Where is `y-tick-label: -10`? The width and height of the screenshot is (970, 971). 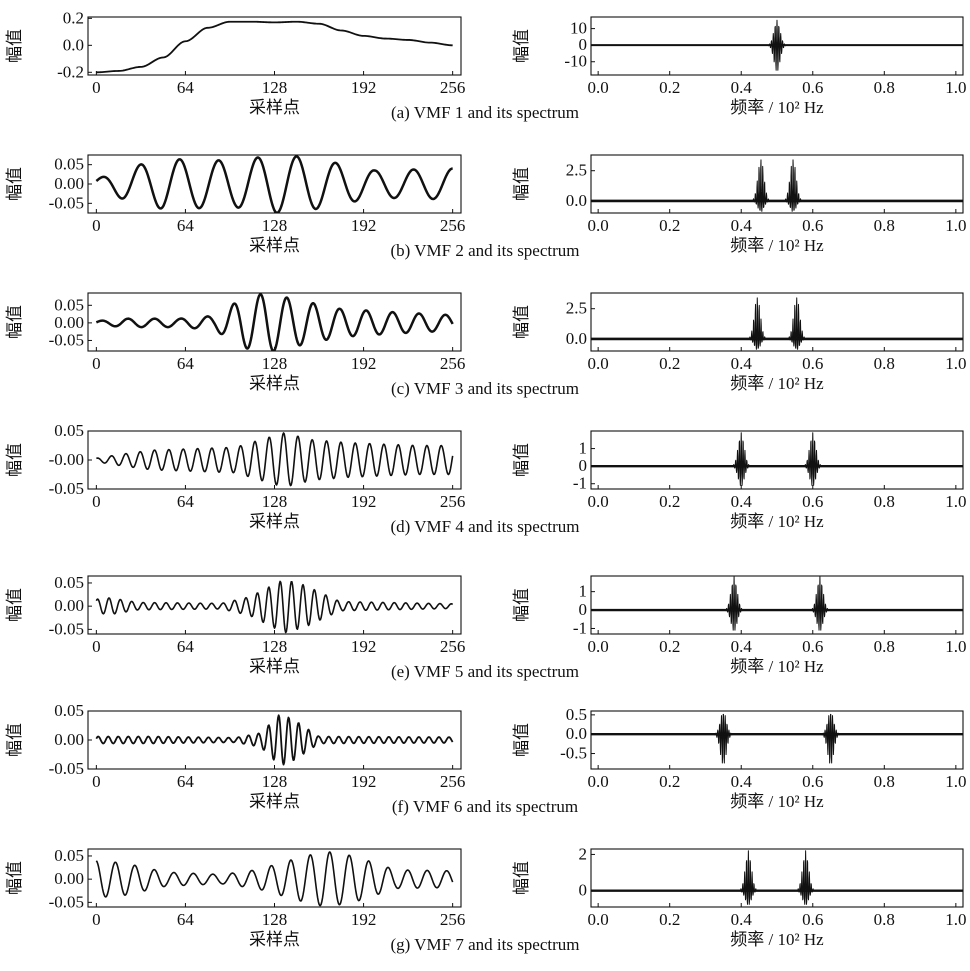
y-tick-label: -10 is located at coordinates (575, 61).